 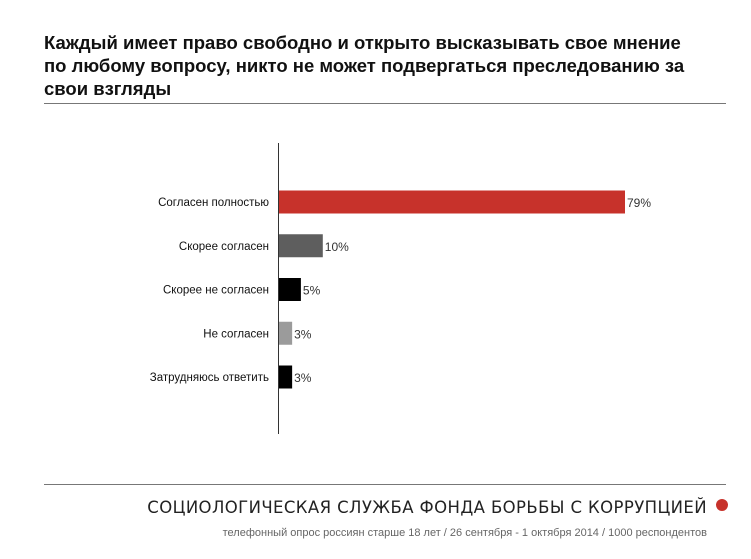 What do you see at coordinates (213, 203) in the screenshot?
I see `category-label: Согласен полностью` at bounding box center [213, 203].